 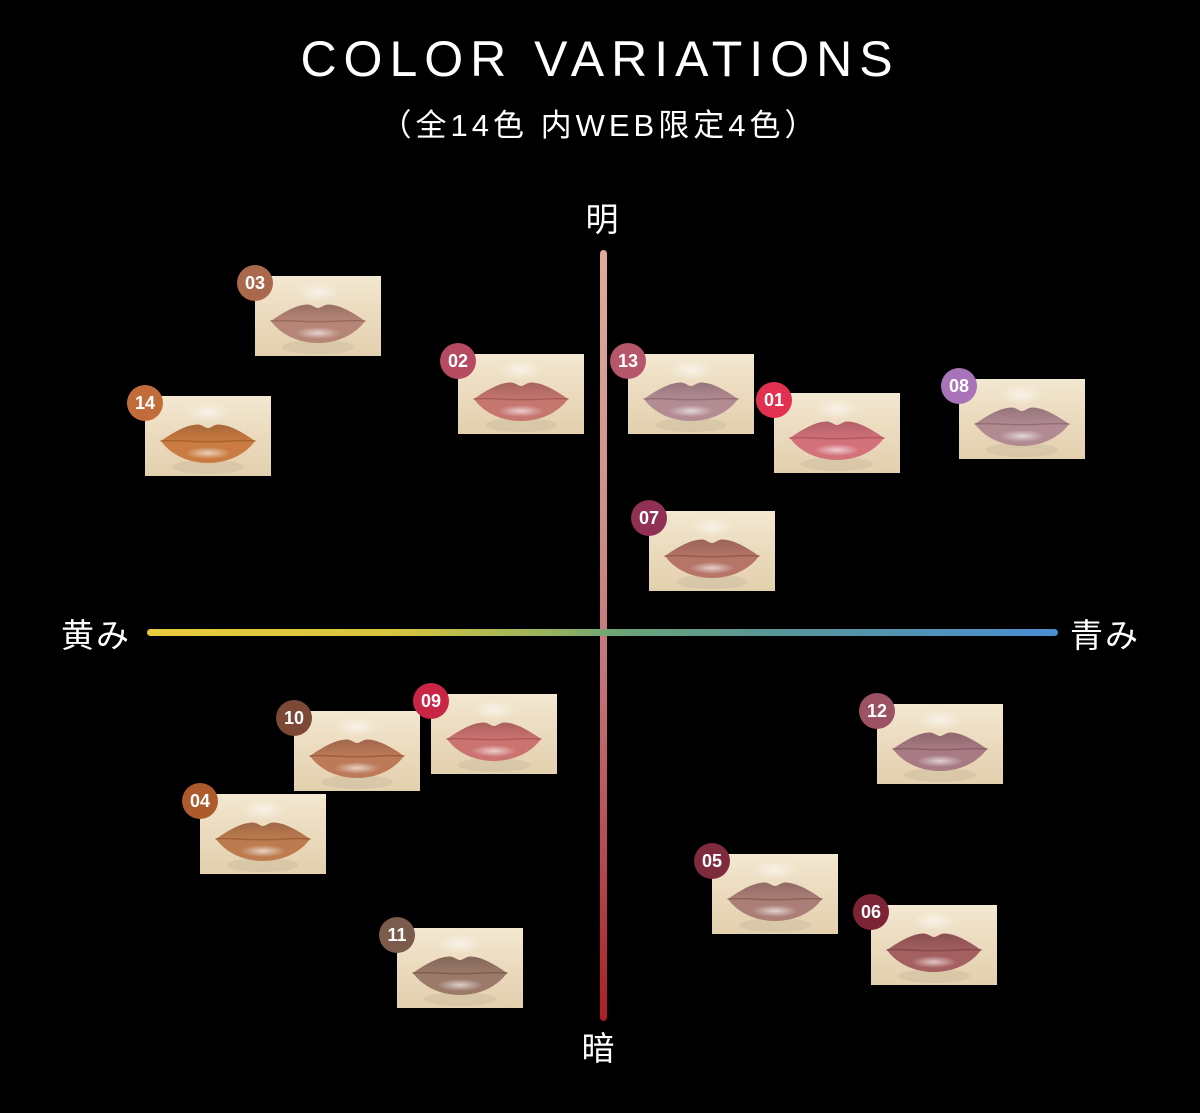 I want to click on shade-number-badge: 07, so click(x=649, y=518).